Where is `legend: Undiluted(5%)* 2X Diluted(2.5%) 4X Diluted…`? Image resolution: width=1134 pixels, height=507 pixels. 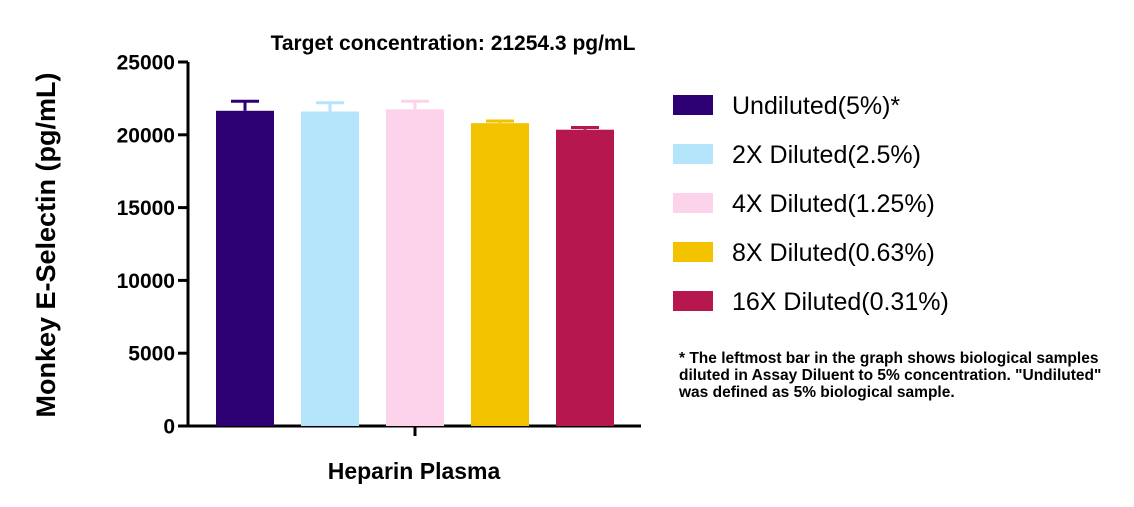 legend: Undiluted(5%)* 2X Diluted(2.5%) 4X Diluted… is located at coordinates (811, 204).